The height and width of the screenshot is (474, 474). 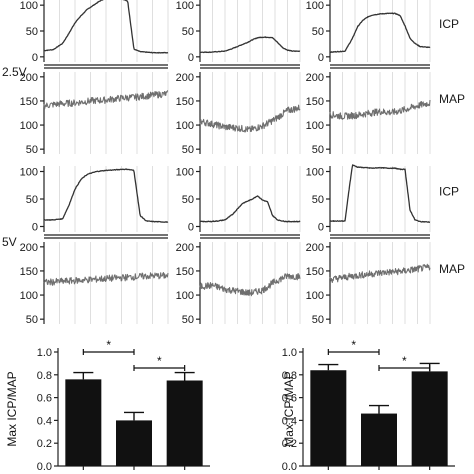 I want to click on panel-map-2.5-c: 50 100 150 200 MAP, so click(x=385, y=114).